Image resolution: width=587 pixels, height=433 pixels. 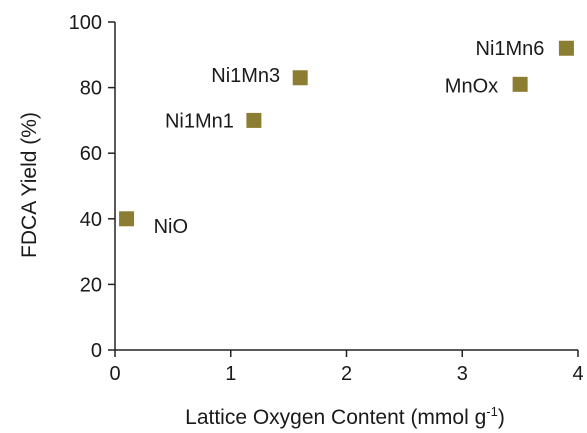 What do you see at coordinates (171, 227) in the screenshot?
I see `data-label: NiO` at bounding box center [171, 227].